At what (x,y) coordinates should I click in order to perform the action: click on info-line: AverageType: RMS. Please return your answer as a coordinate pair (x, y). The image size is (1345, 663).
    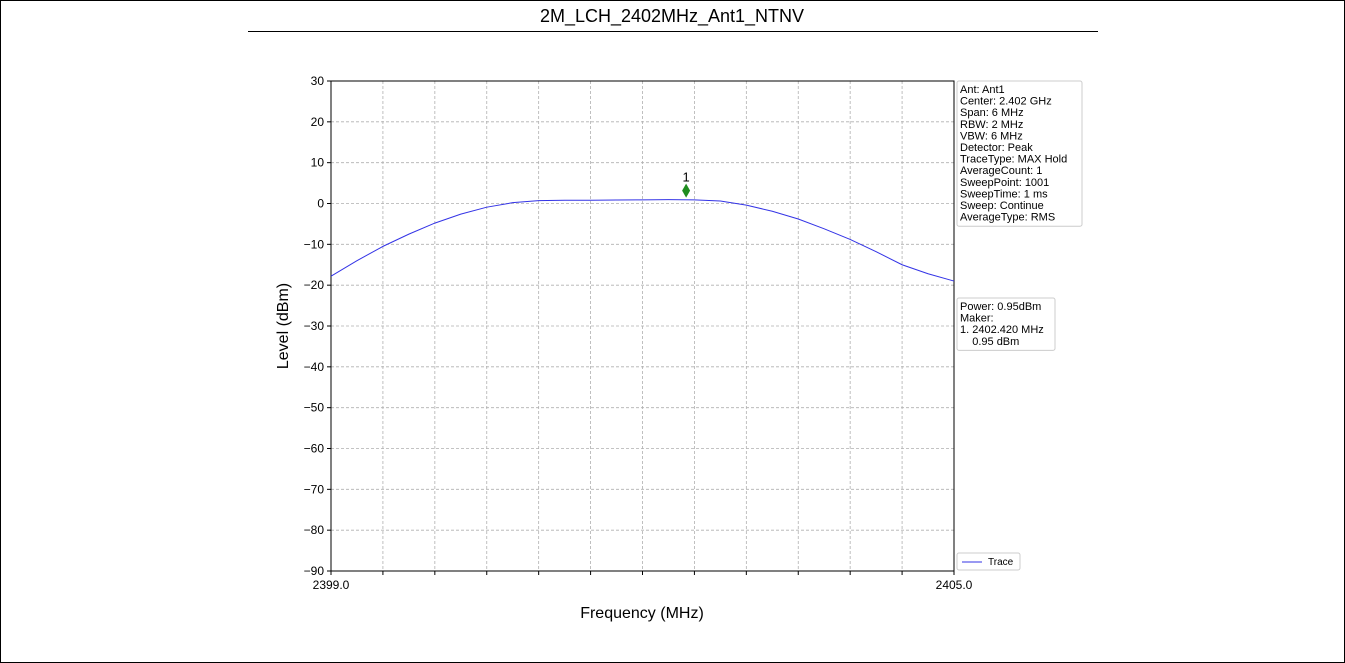
    Looking at the image, I should click on (1007, 218).